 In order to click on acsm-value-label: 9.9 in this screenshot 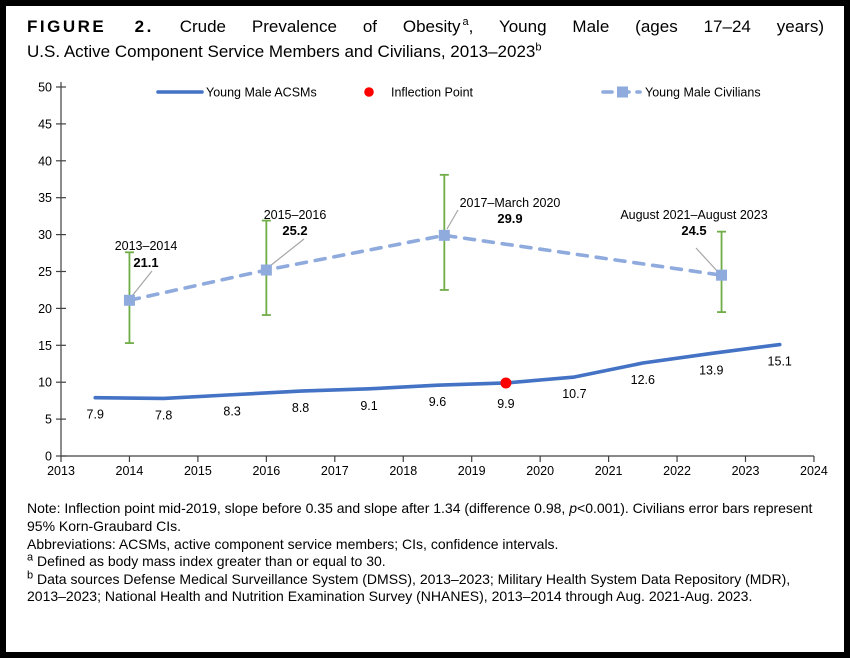, I will do `click(505, 404)`.